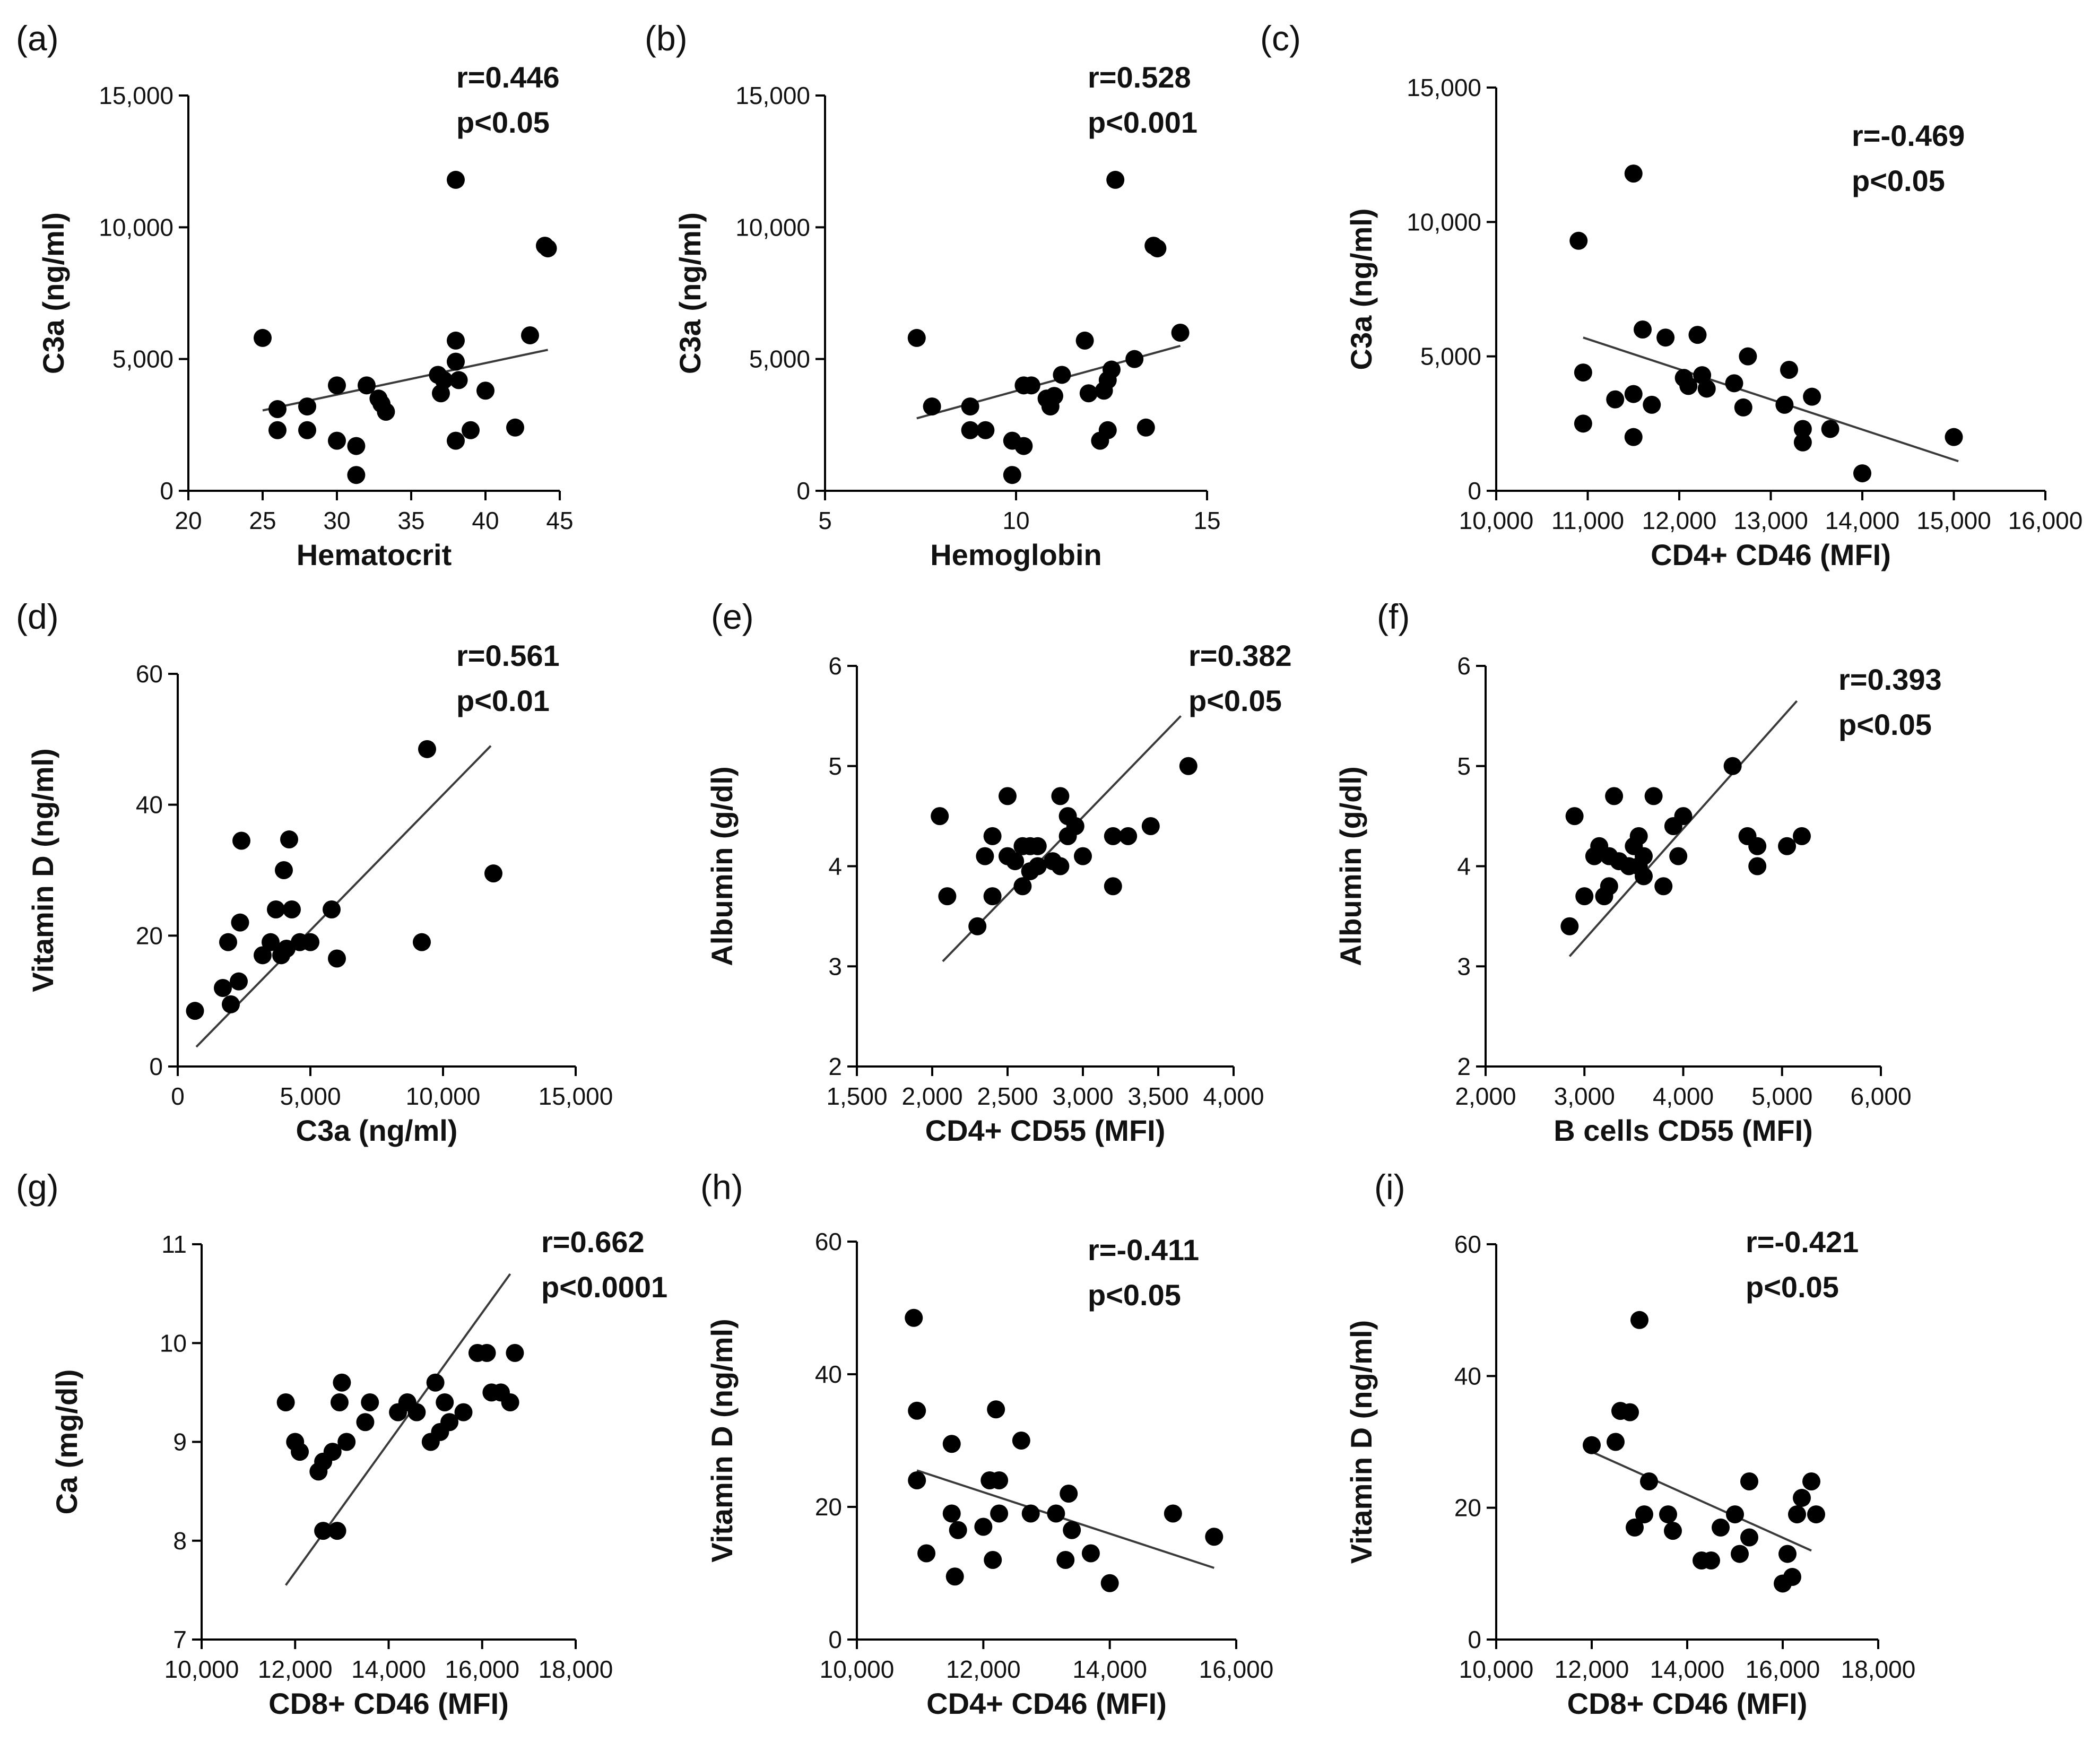 This screenshot has height=1743, width=2100. I want to click on y-tick-label: 3, so click(835, 966).